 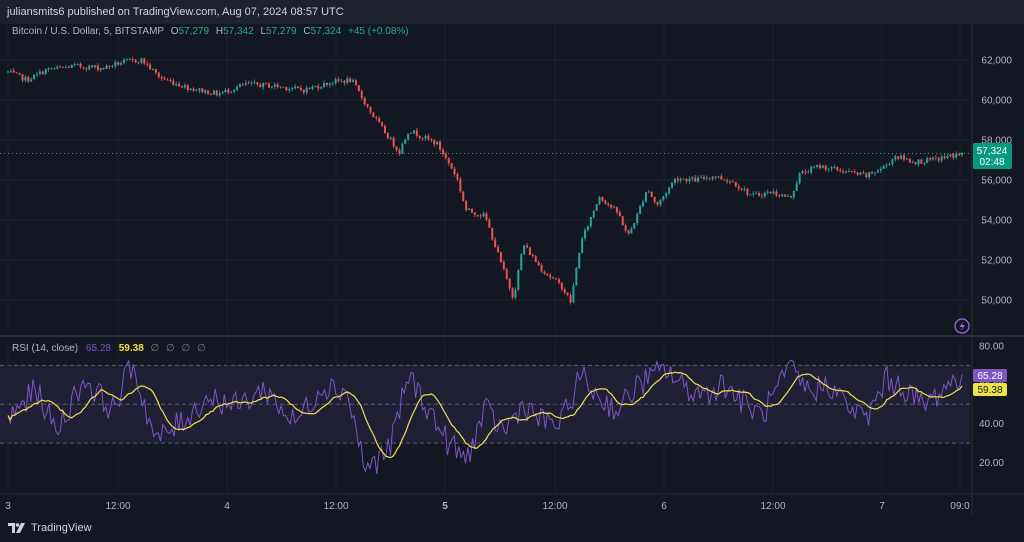 I want to click on rsi-ma-legend-value: 59.38, so click(x=131, y=348).